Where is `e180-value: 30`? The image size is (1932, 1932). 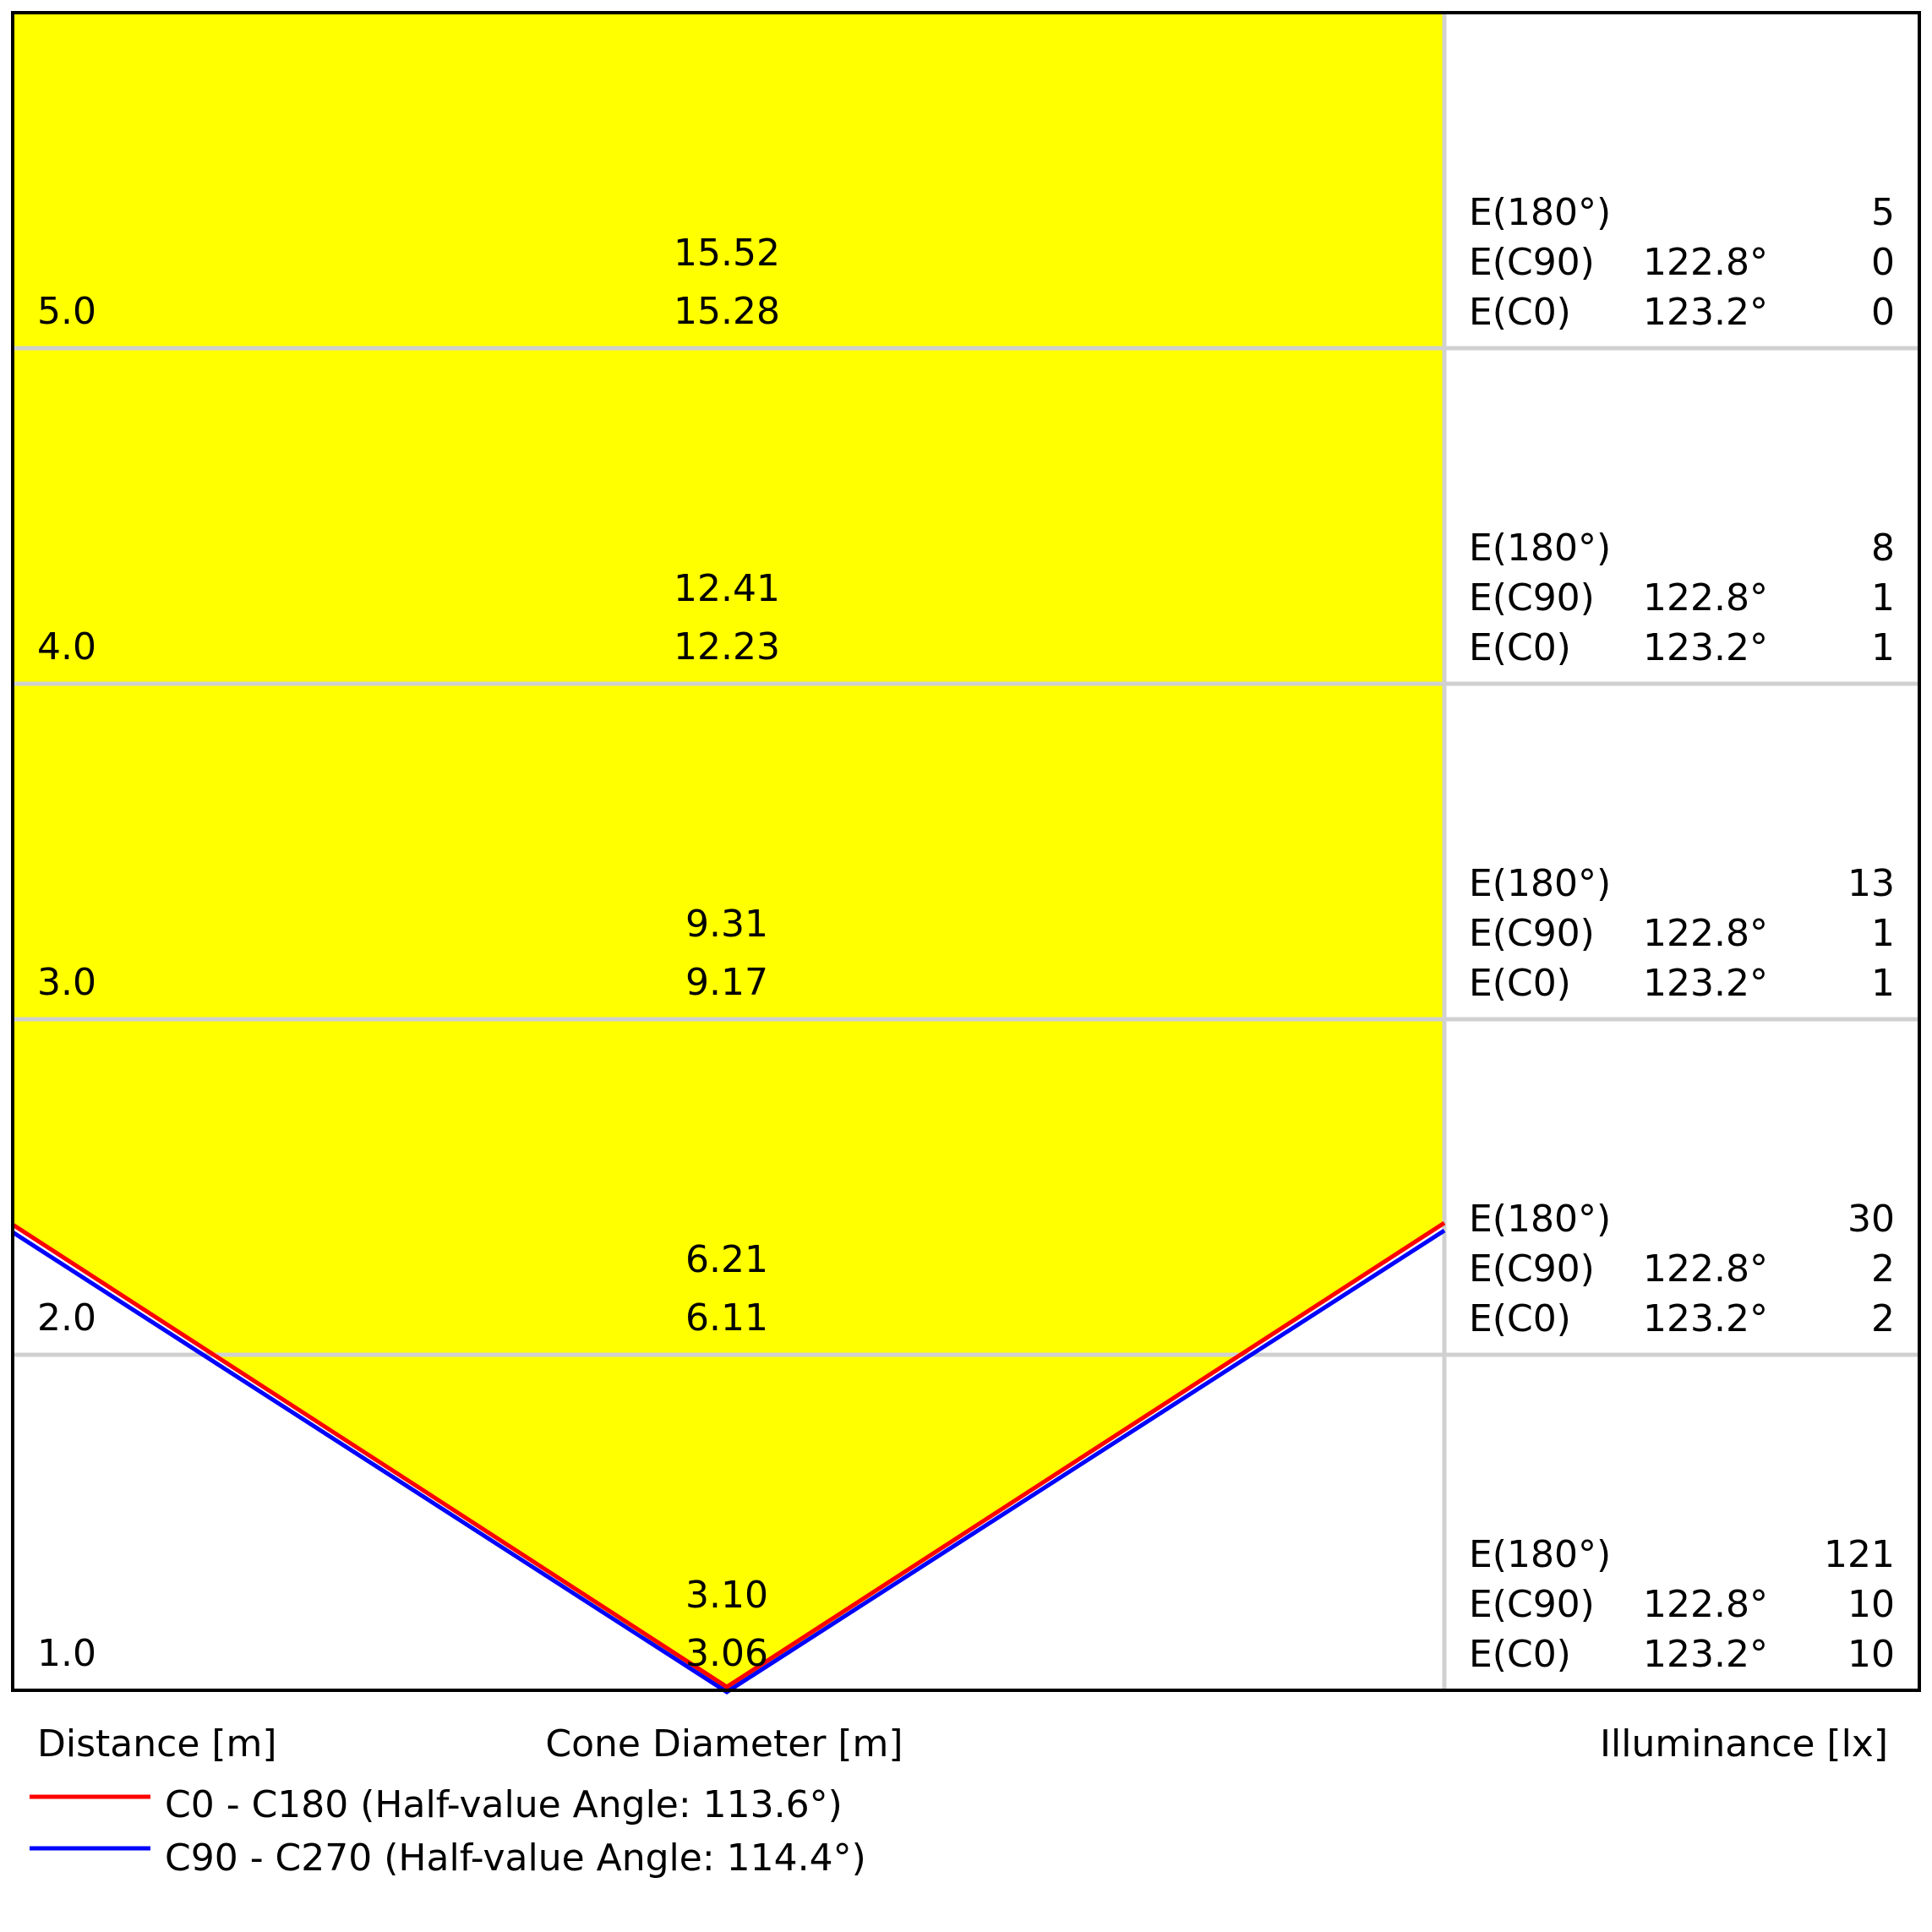
e180-value: 30 is located at coordinates (1871, 1219).